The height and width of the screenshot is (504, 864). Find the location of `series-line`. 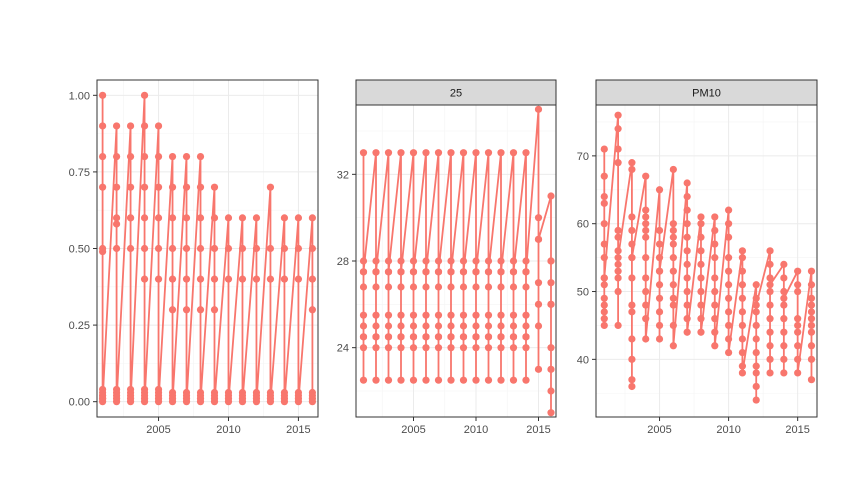

series-line is located at coordinates (457, 261).